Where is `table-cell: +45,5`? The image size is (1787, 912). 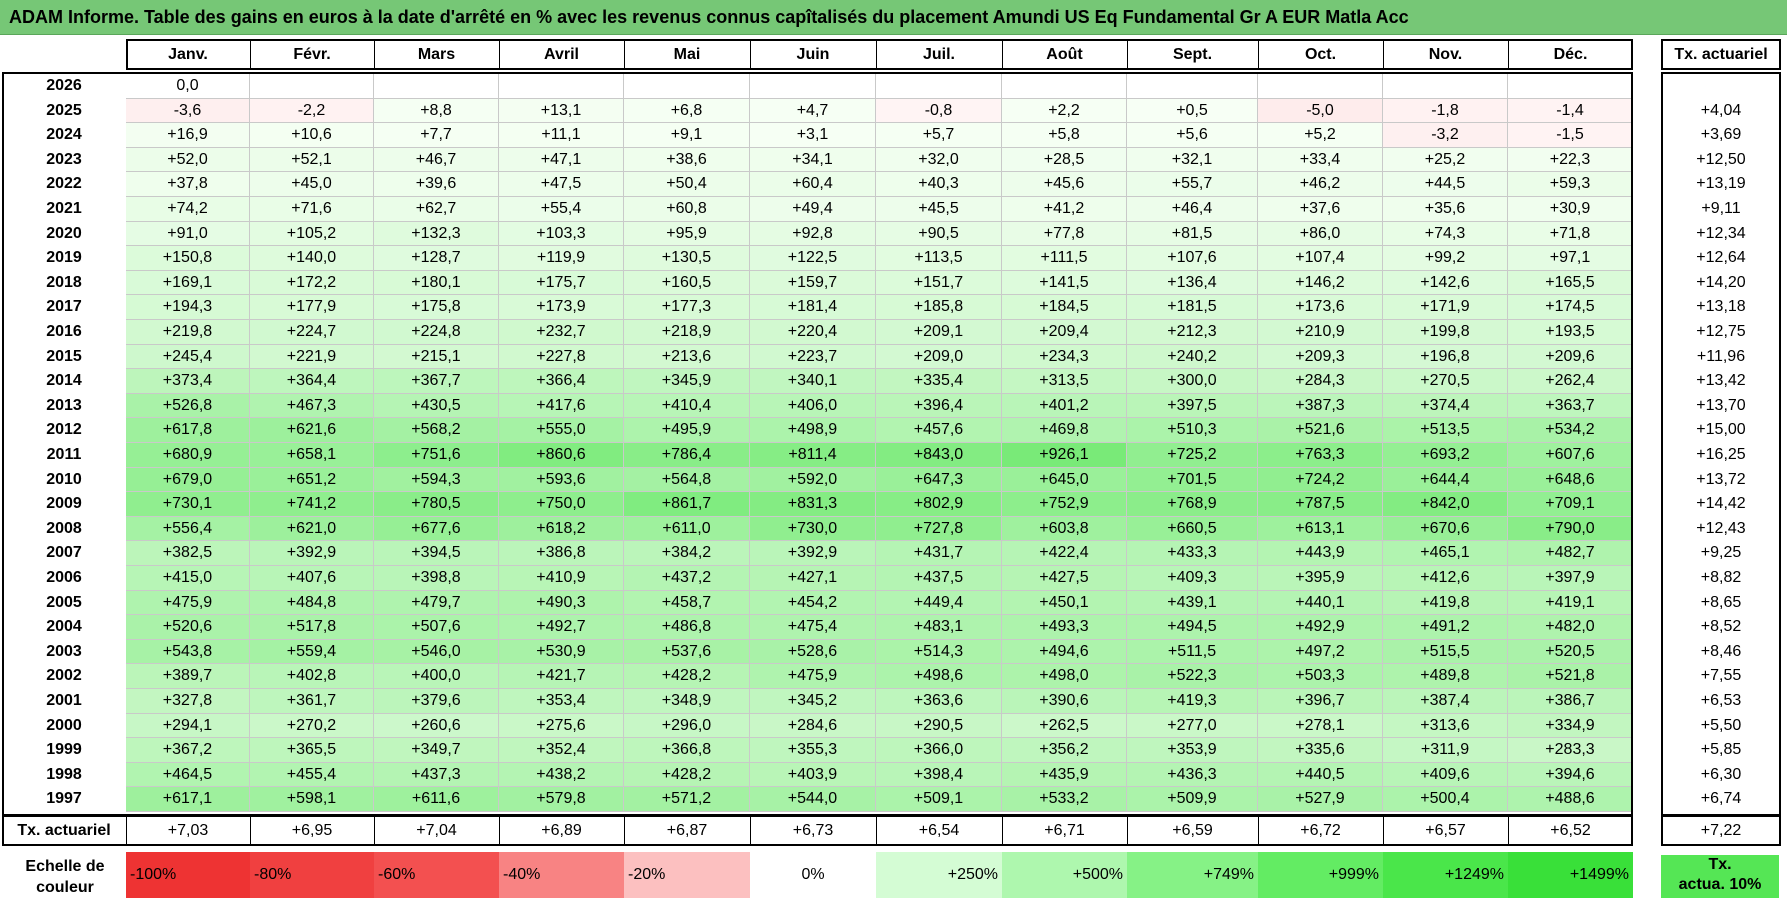
table-cell: +45,5 is located at coordinates (939, 209).